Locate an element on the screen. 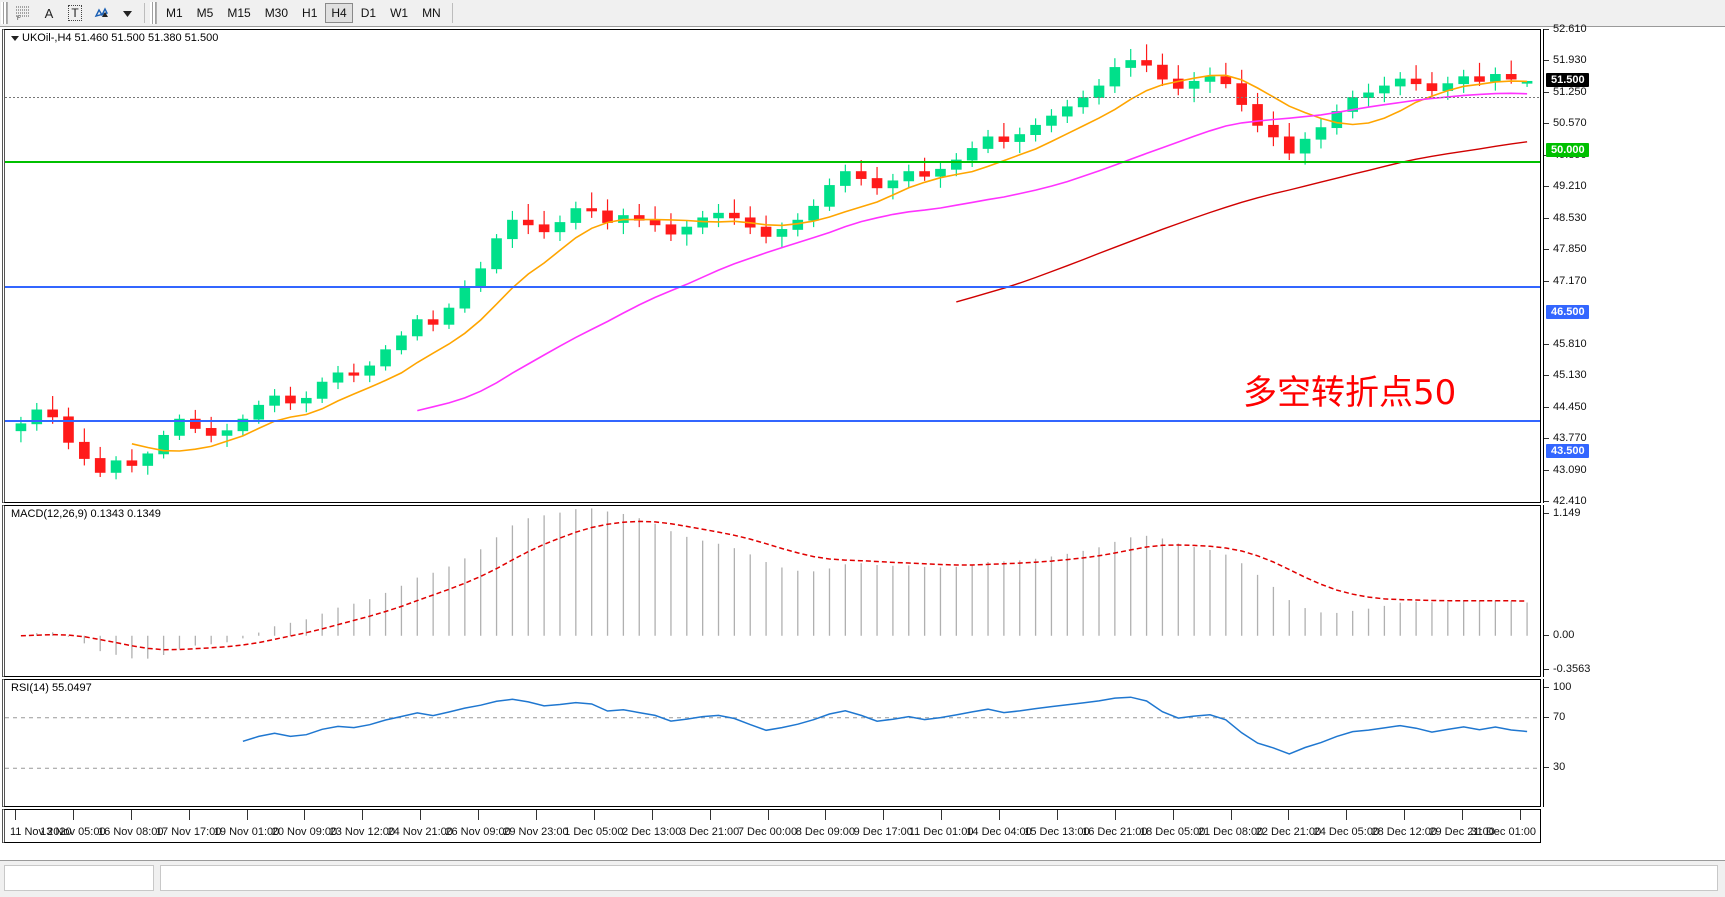 Image resolution: width=1725 pixels, height=897 pixels. time-axis-label: 11 Nov 2020 is located at coordinates (41, 832).